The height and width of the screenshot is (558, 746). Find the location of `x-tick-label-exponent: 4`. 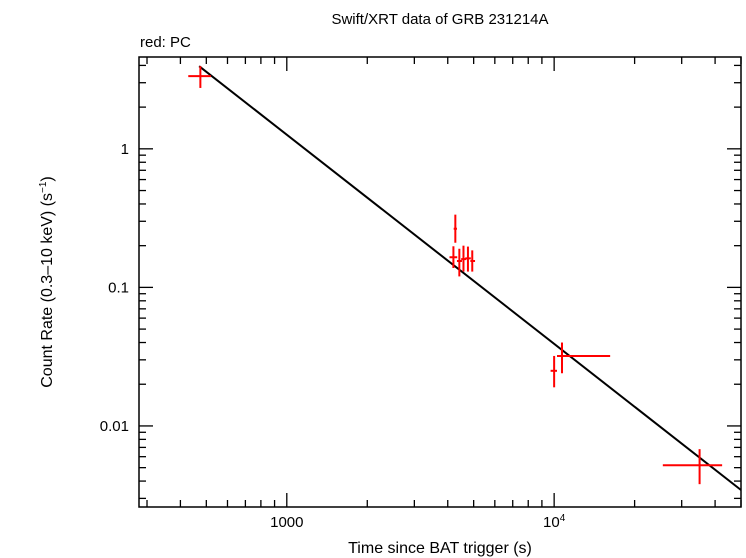

x-tick-label-exponent: 4 is located at coordinates (563, 518).